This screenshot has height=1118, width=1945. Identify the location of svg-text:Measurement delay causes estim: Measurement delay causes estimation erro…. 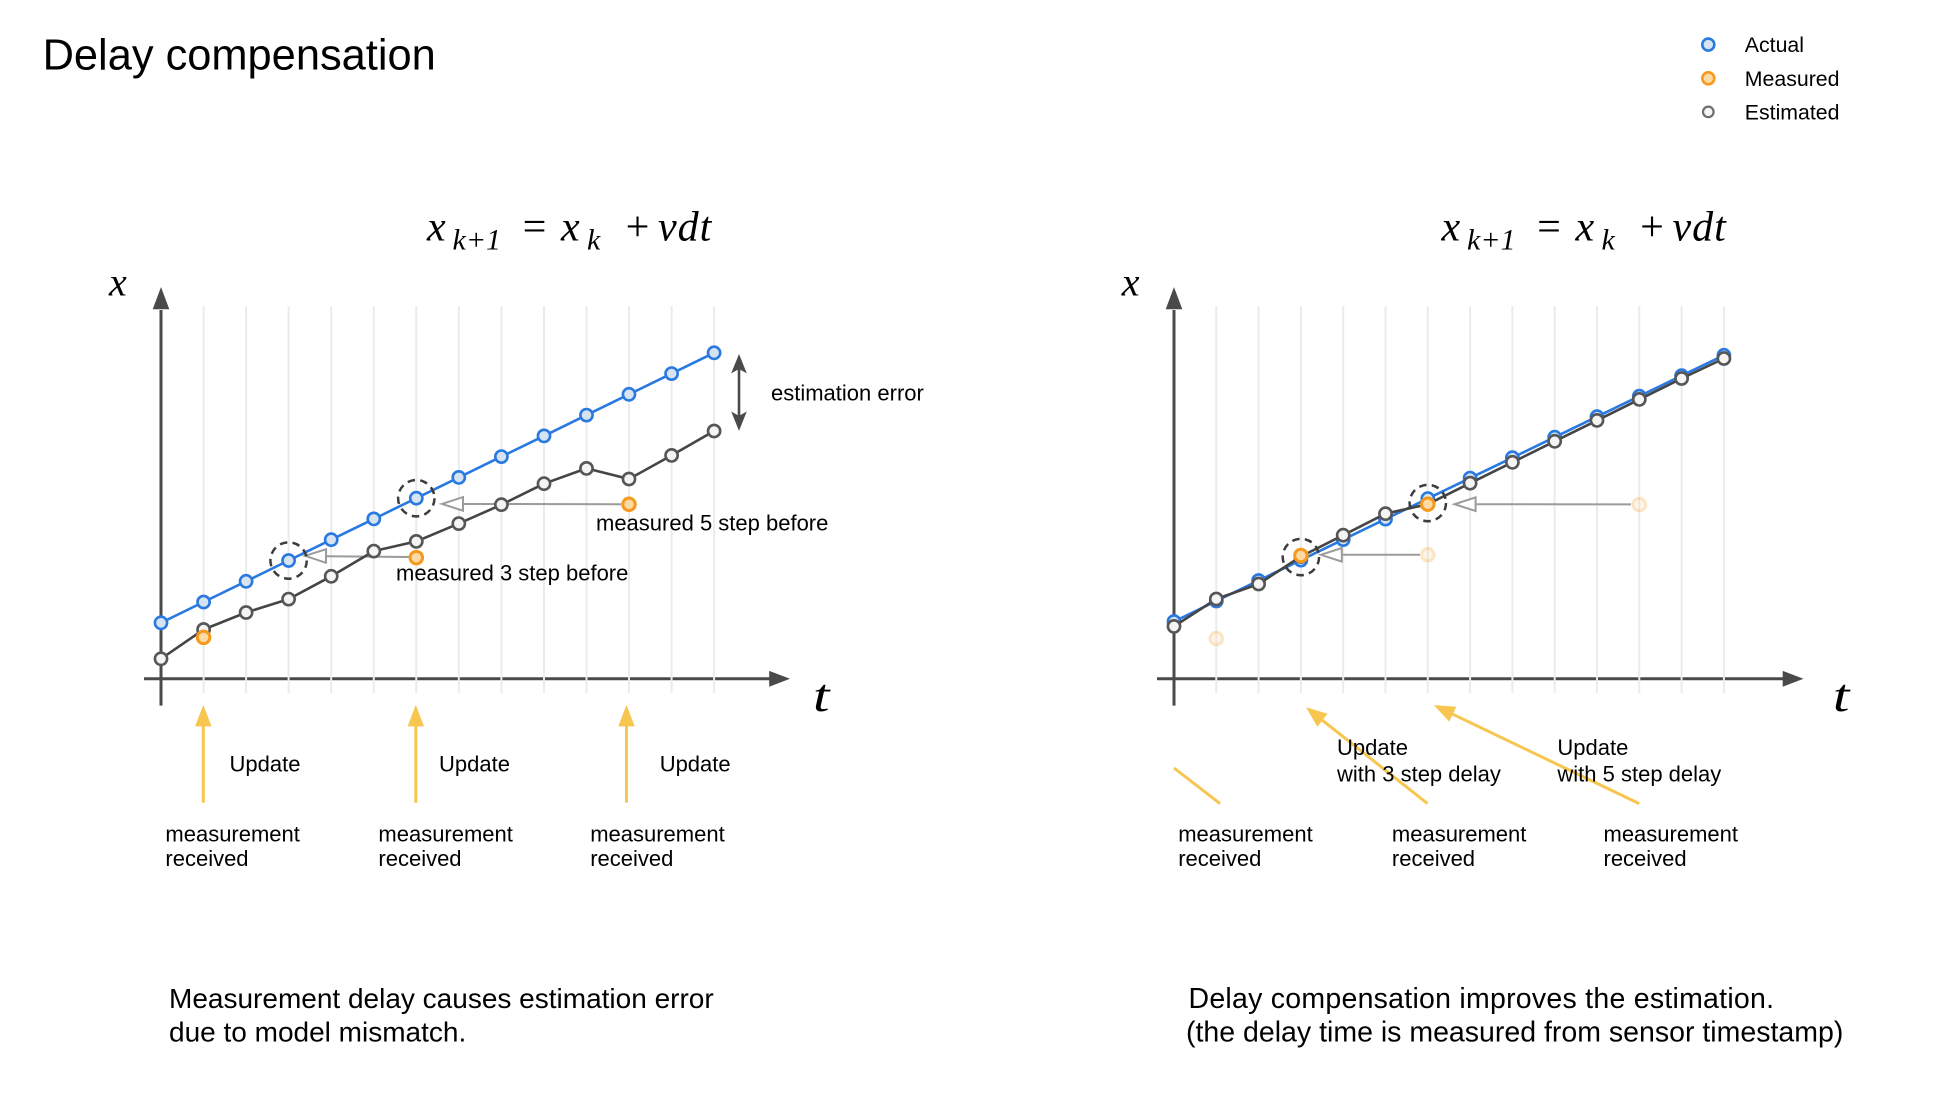
(441, 998).